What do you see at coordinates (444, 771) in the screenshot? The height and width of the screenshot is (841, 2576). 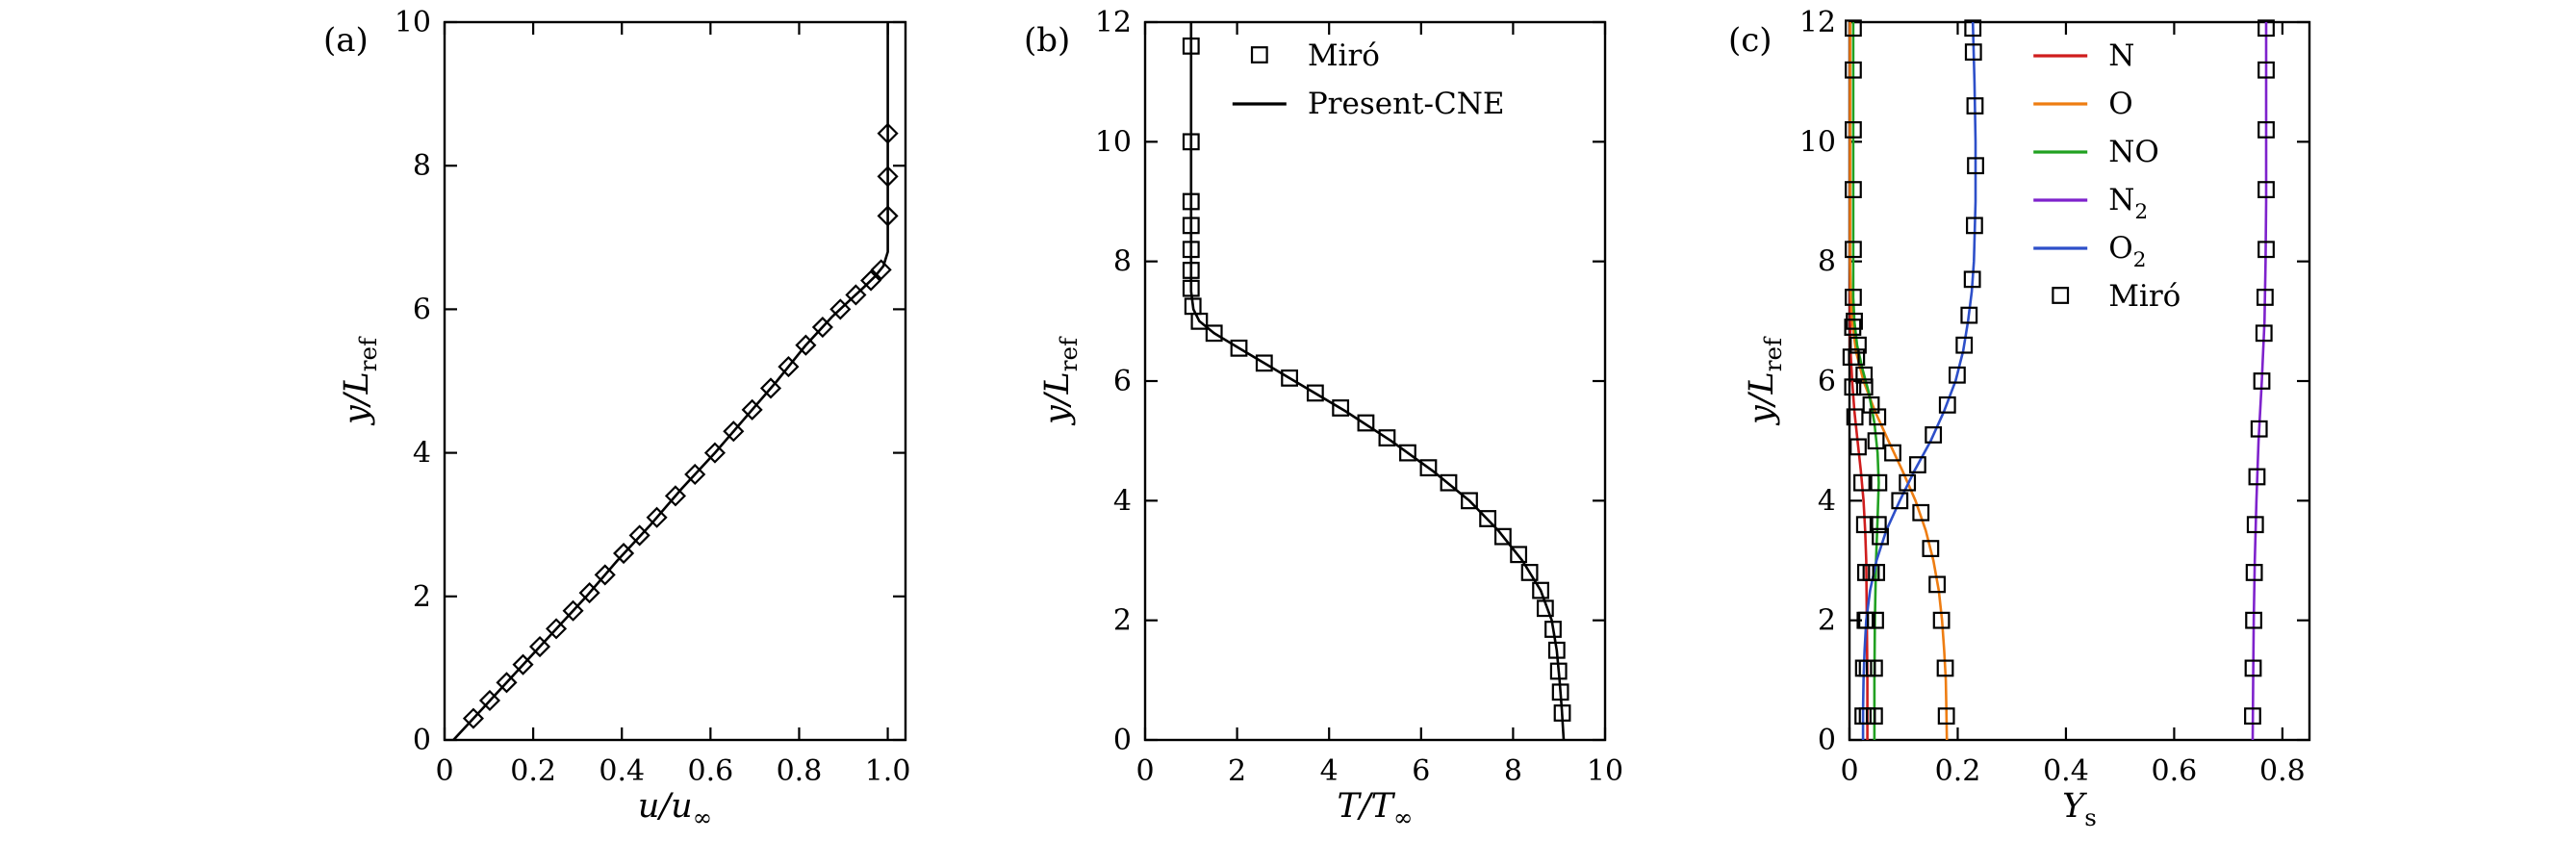 I see `x-tick-label: 0` at bounding box center [444, 771].